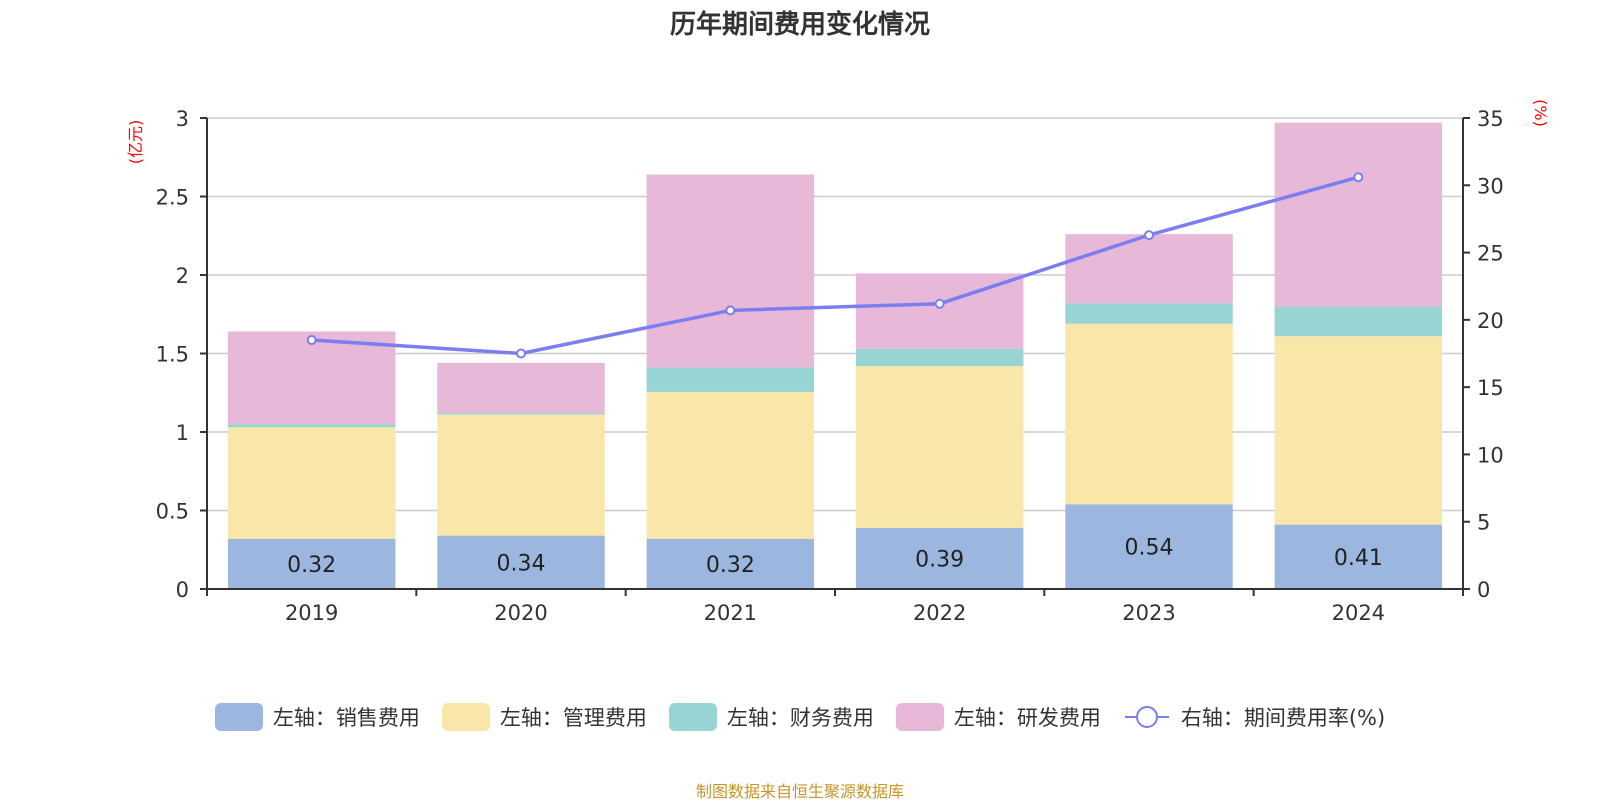 The height and width of the screenshot is (802, 1600). What do you see at coordinates (172, 198) in the screenshot?
I see `left-axis-tick-label: 2.5` at bounding box center [172, 198].